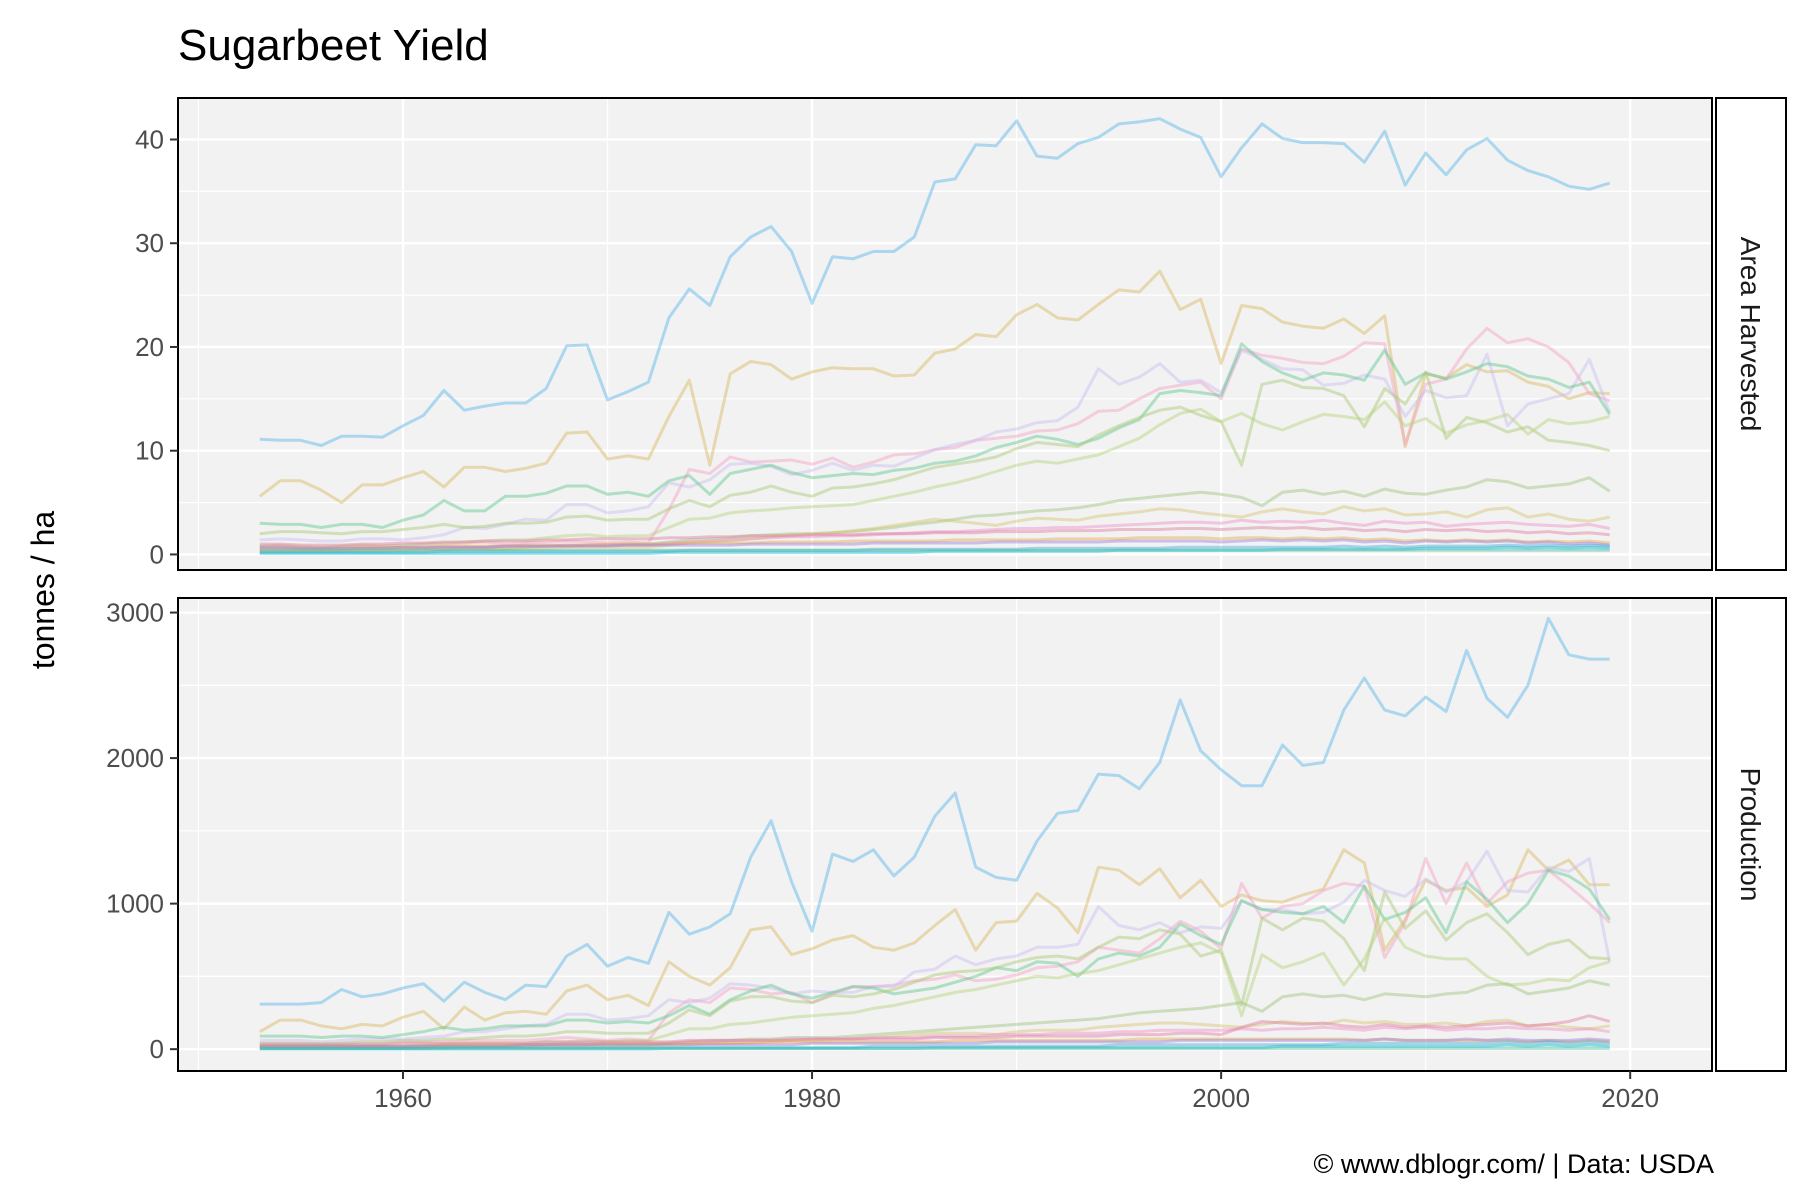 This screenshot has height=1200, width=1800. What do you see at coordinates (135, 758) in the screenshot?
I see `y-tick-label: 2000` at bounding box center [135, 758].